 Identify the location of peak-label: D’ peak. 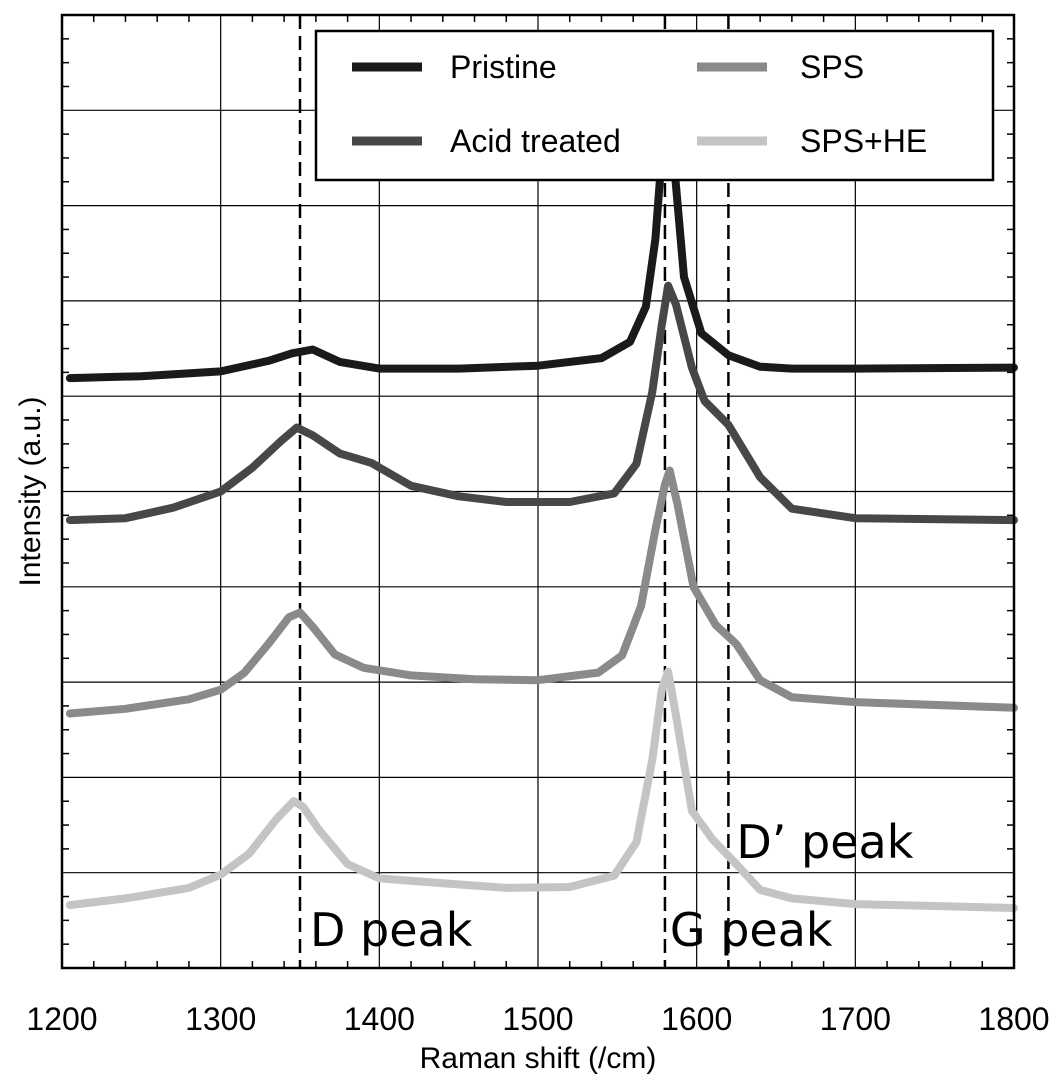
(824, 842).